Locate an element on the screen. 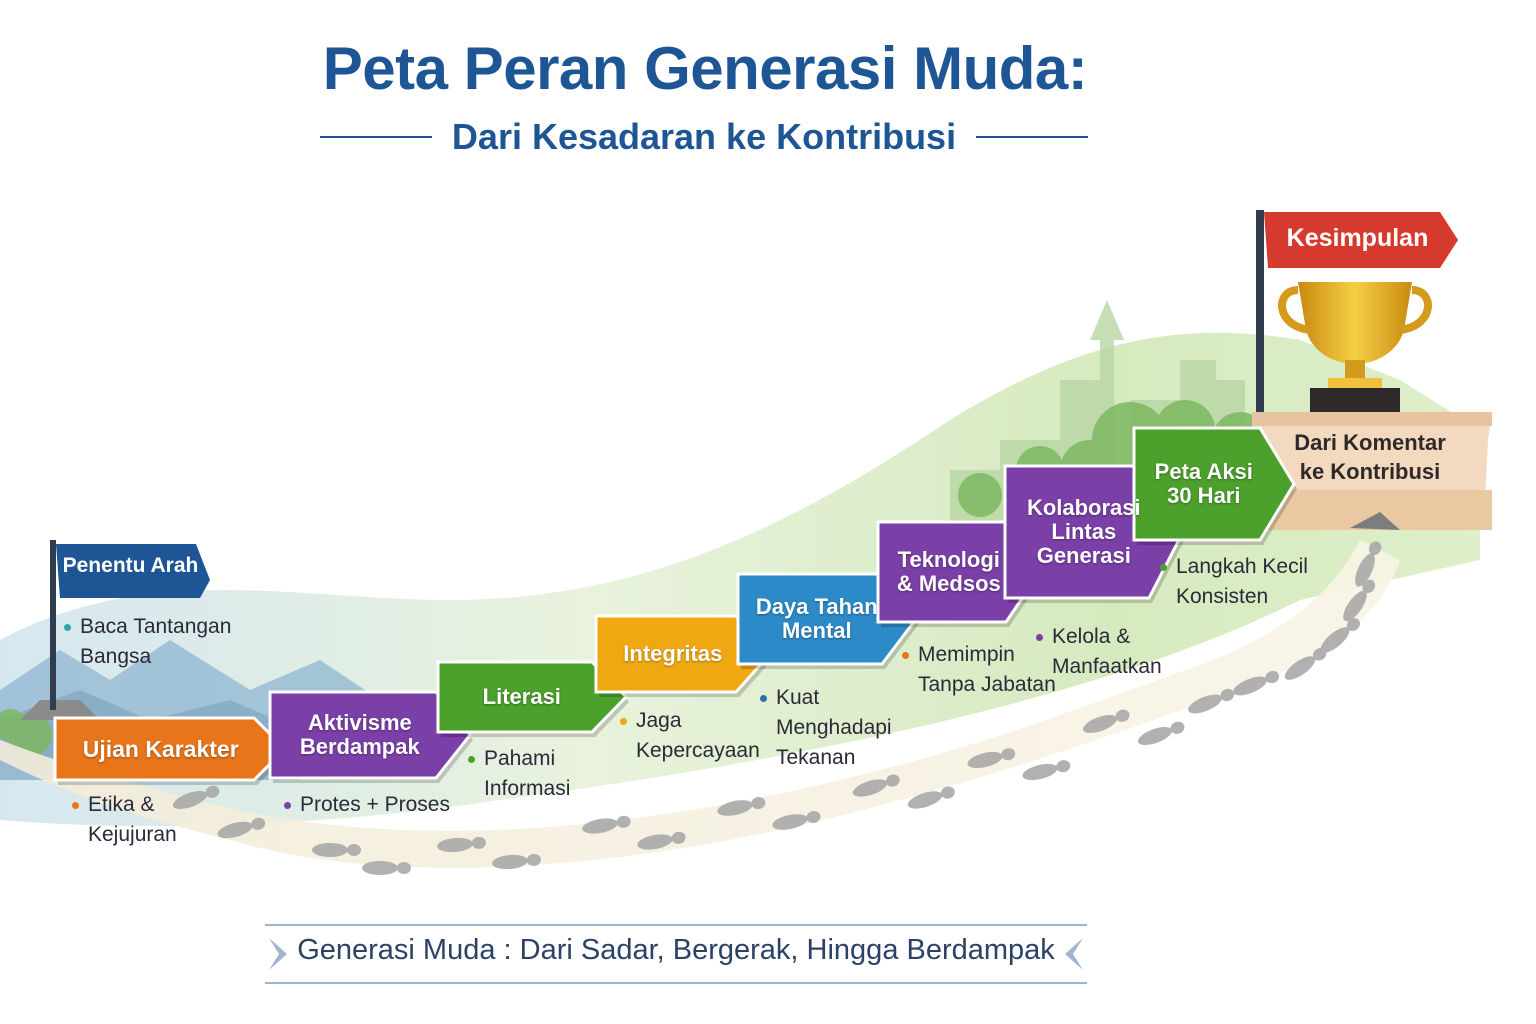 Image resolution: width=1536 pixels, height=1024 pixels. bullet-line: Menghadapi is located at coordinates (834, 727).